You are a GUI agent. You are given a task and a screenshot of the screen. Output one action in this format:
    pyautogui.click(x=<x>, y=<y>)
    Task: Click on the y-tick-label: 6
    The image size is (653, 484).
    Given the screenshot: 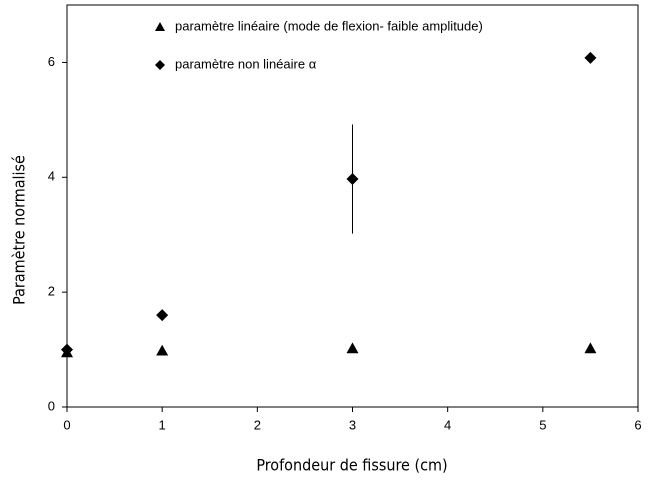 What is the action you would take?
    pyautogui.click(x=51, y=61)
    